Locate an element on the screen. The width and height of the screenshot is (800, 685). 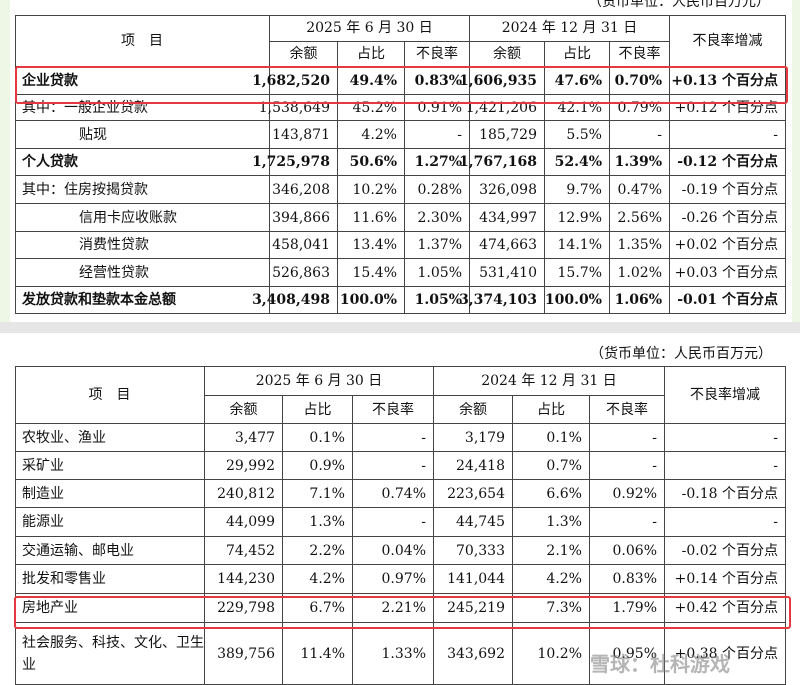
row-label: 交通运输、邮电业 is located at coordinates (110, 551).